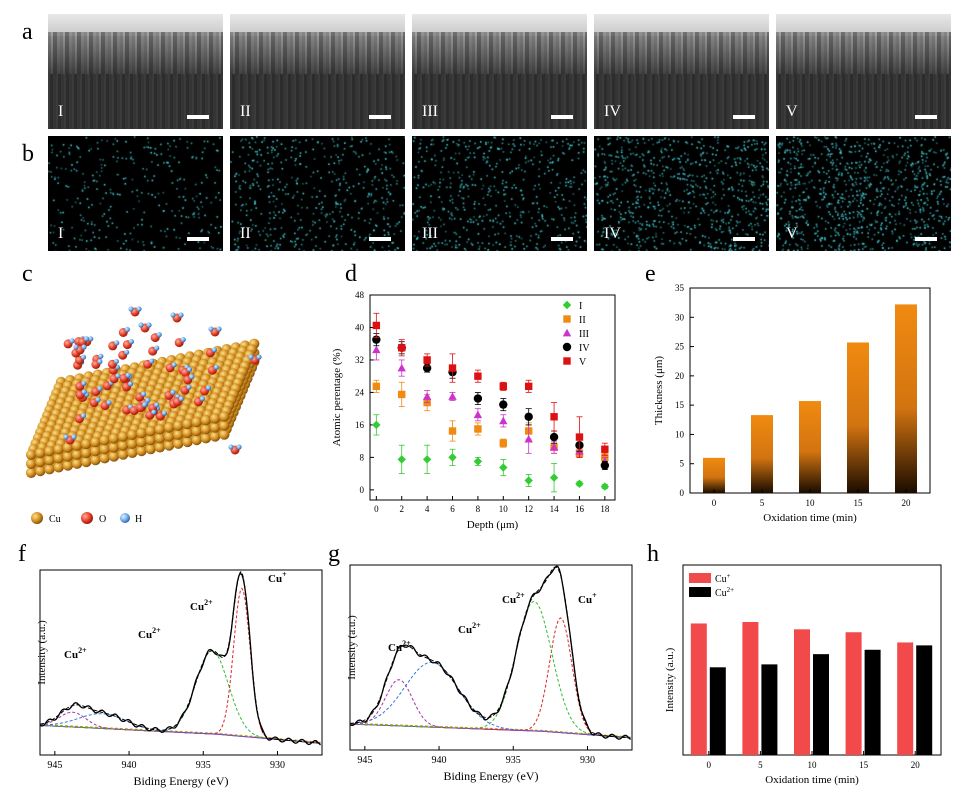 This screenshot has height=805, width=953. What do you see at coordinates (277, 577) in the screenshot?
I see `annotation-cu-plus: Cu+` at bounding box center [277, 577].